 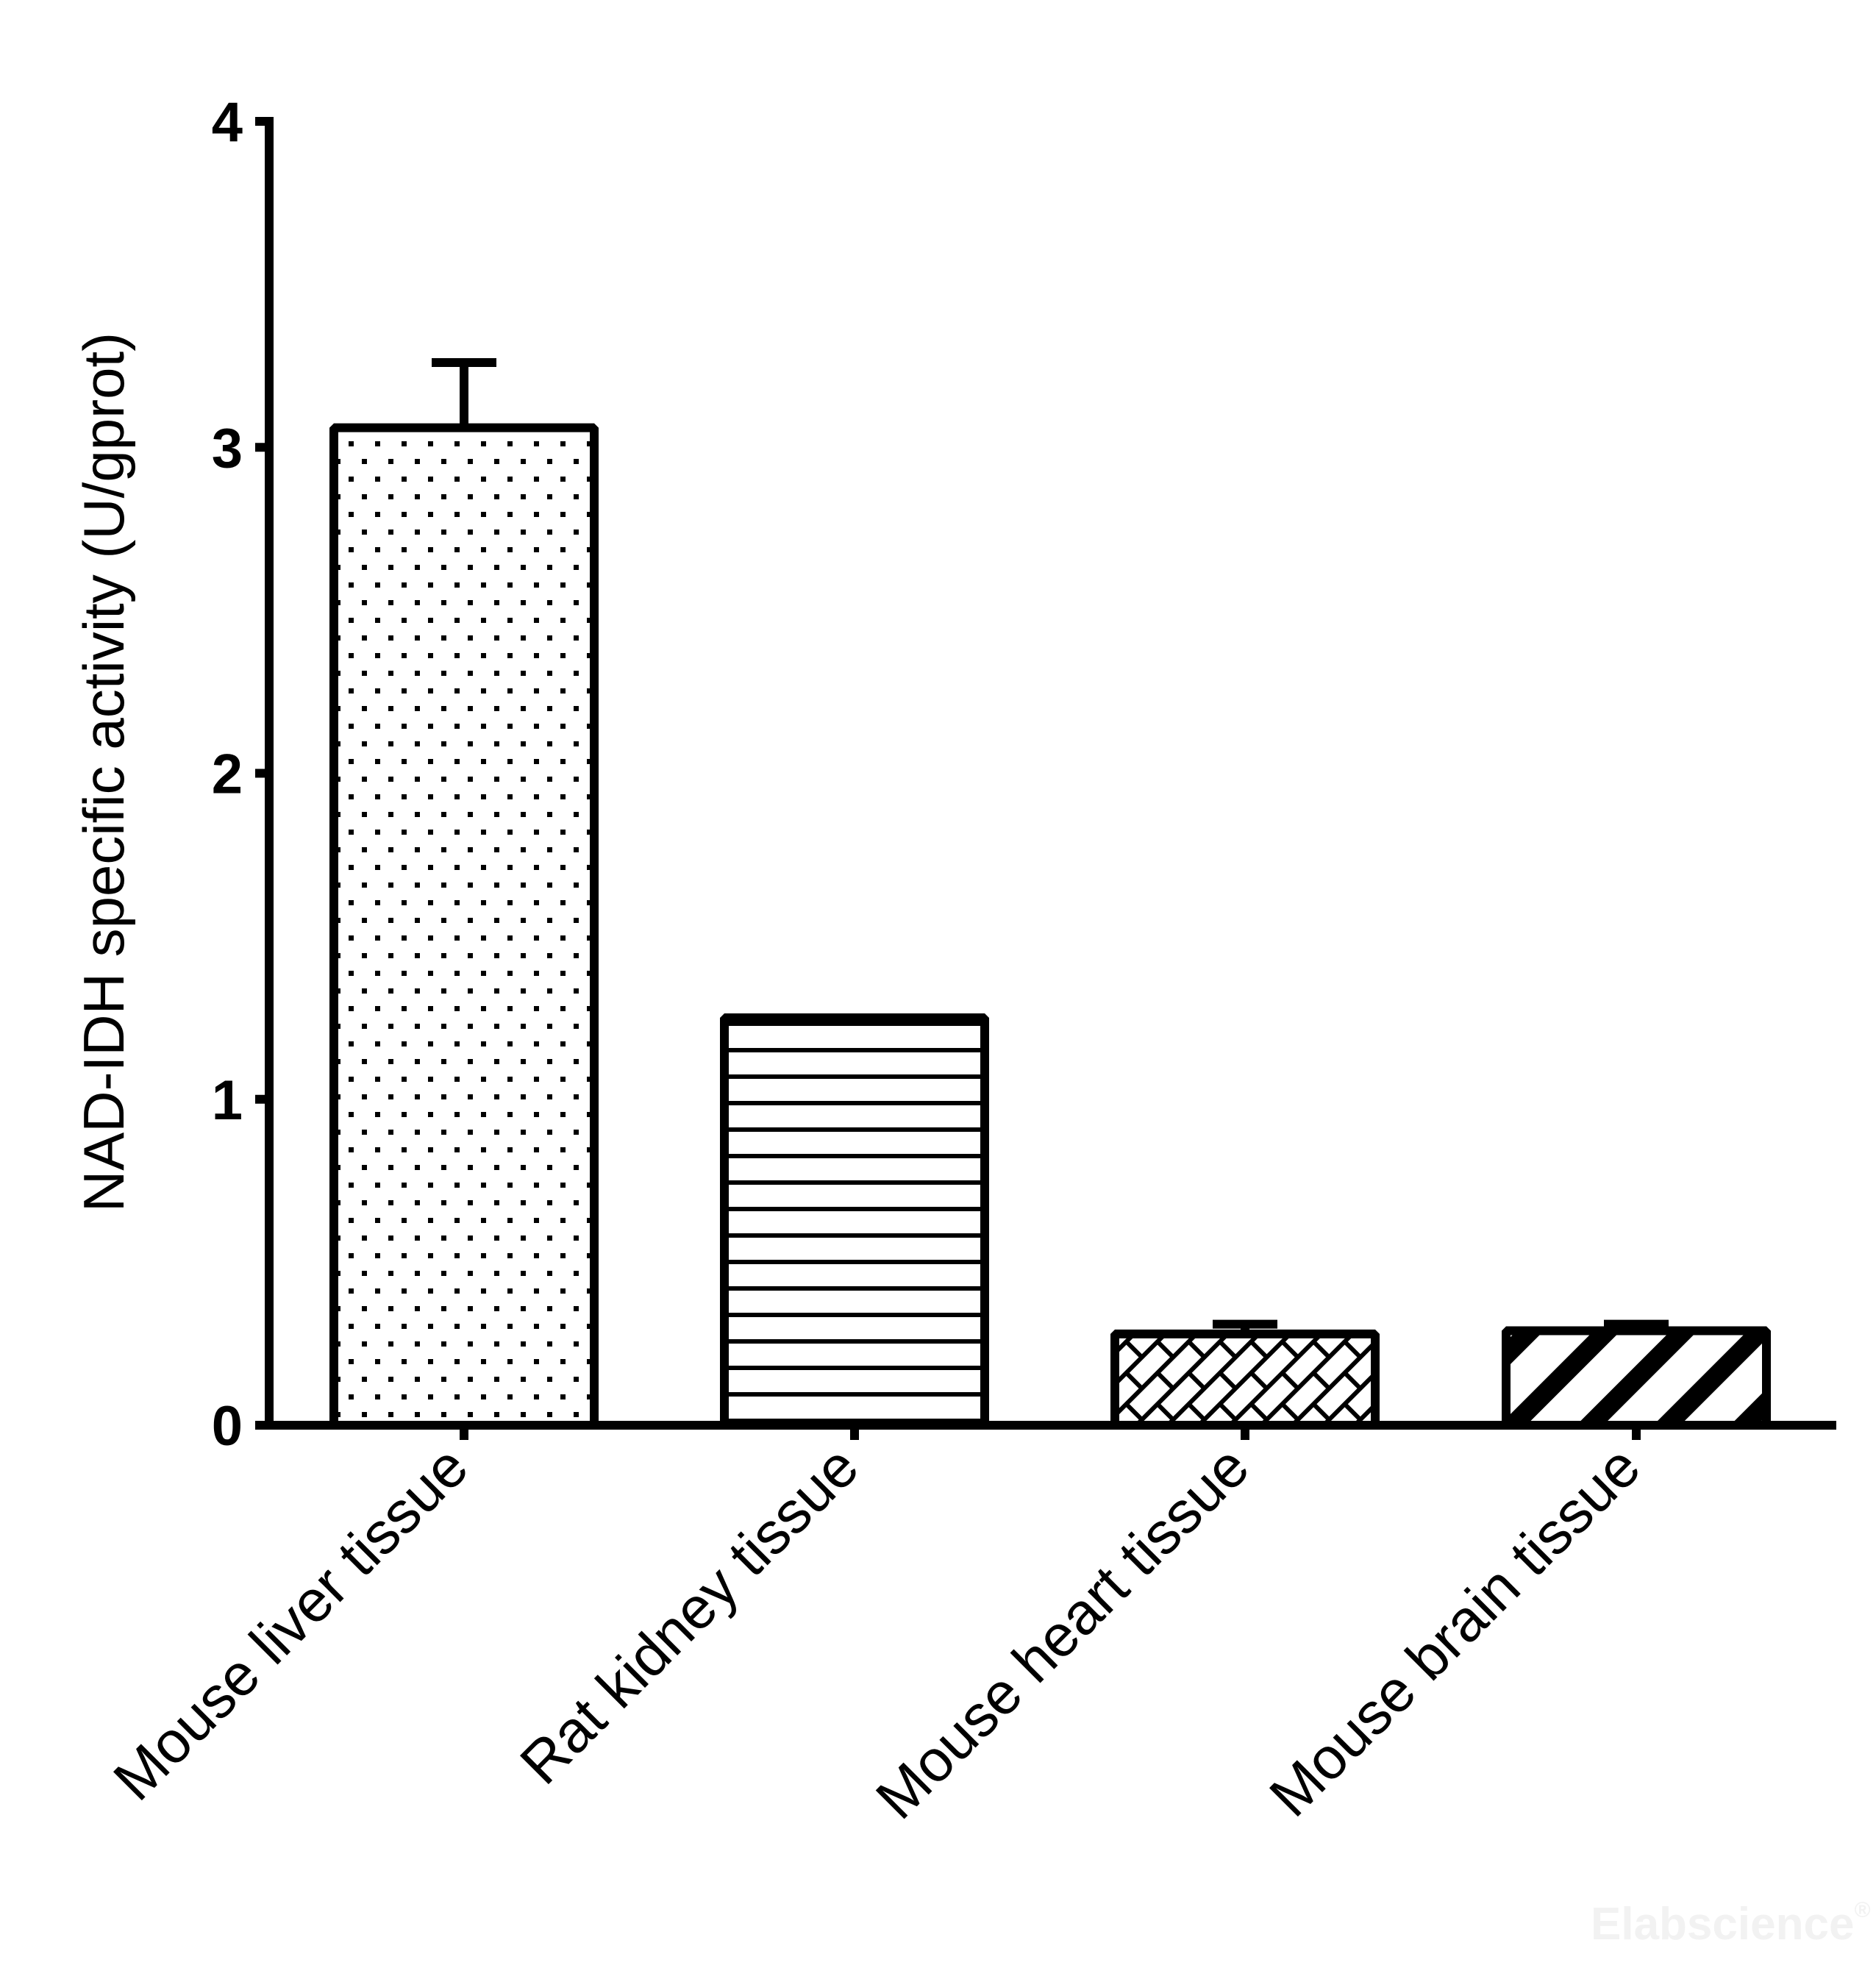 I want to click on y-tick-label: 0, so click(x=227, y=1426).